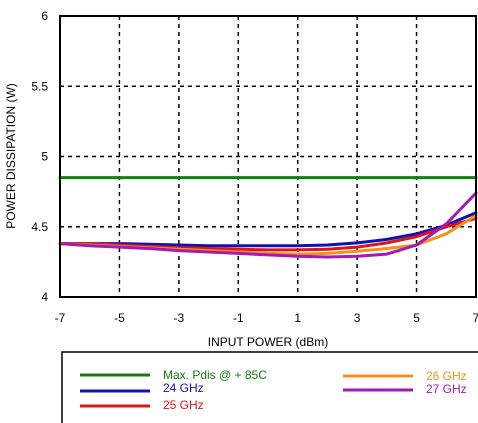 The width and height of the screenshot is (478, 423). I want to click on y-tick-label: 5.5, so click(39, 86).